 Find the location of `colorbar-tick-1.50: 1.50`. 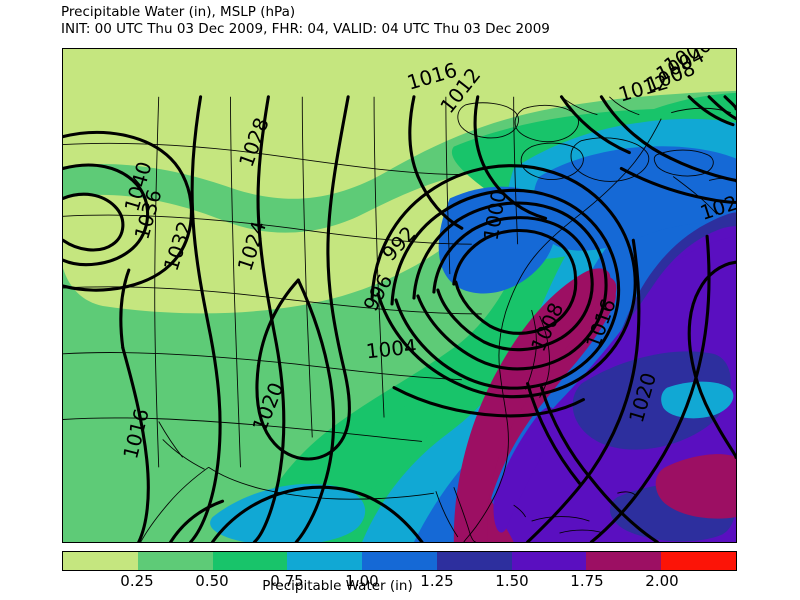

colorbar-tick-1.50: 1.50 is located at coordinates (512, 581).